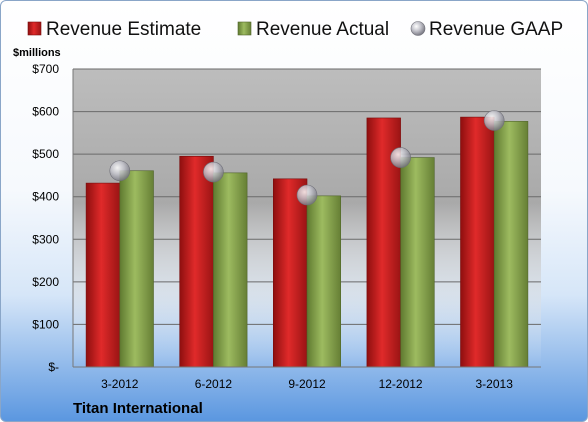  I want to click on x-tick-label: 9-2012, so click(307, 384).